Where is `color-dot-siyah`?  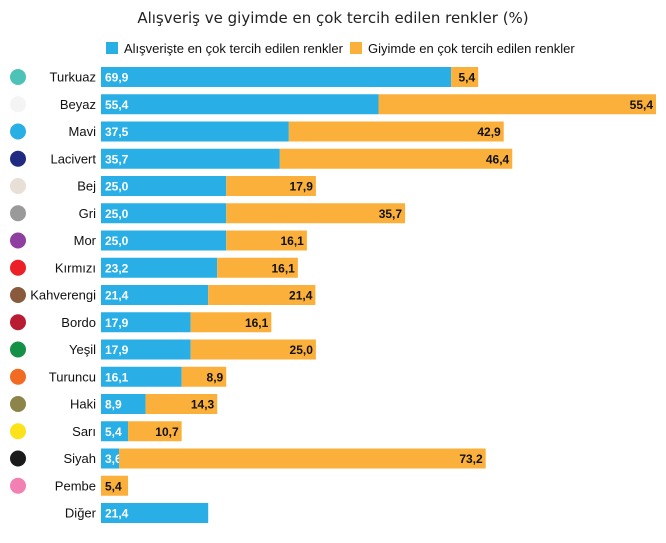
color-dot-siyah is located at coordinates (18, 458).